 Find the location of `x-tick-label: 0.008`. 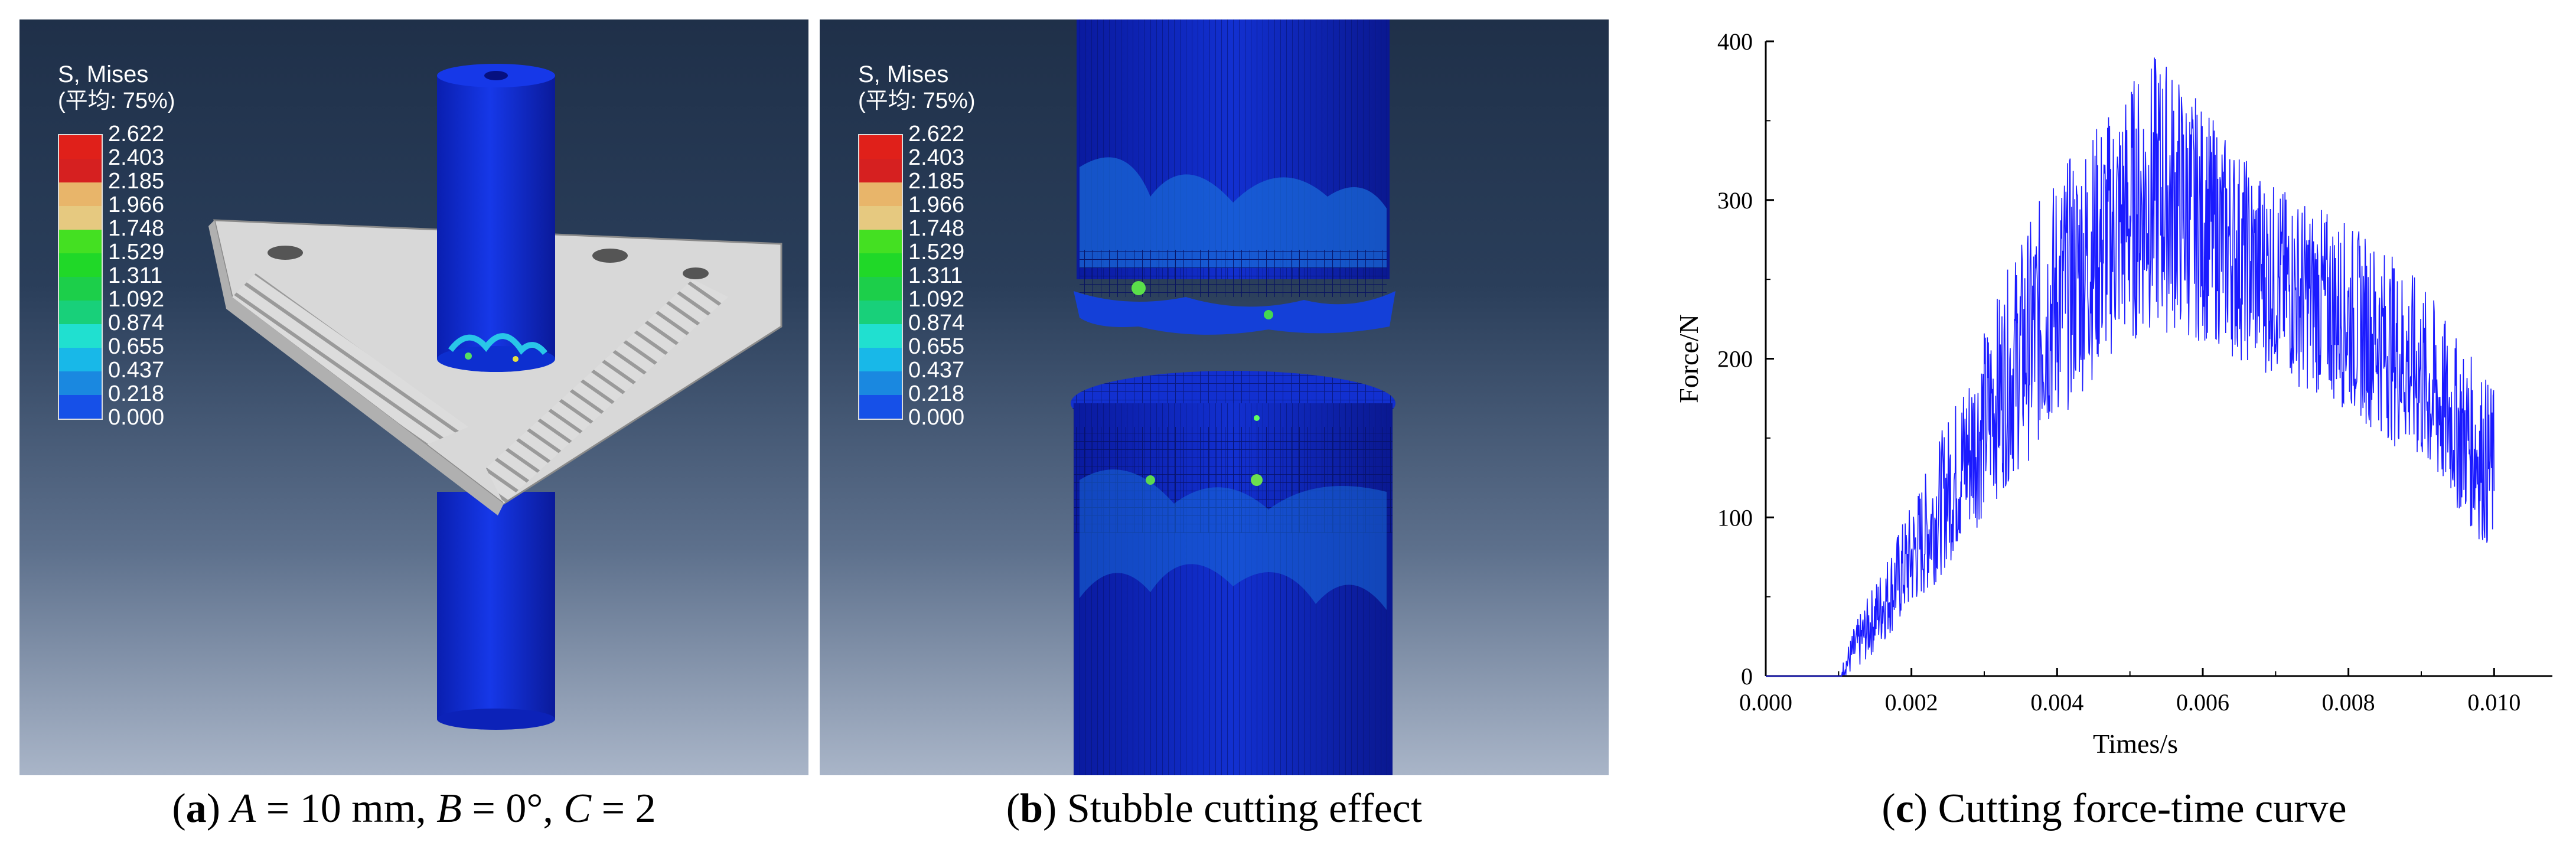

x-tick-label: 0.008 is located at coordinates (2348, 703).